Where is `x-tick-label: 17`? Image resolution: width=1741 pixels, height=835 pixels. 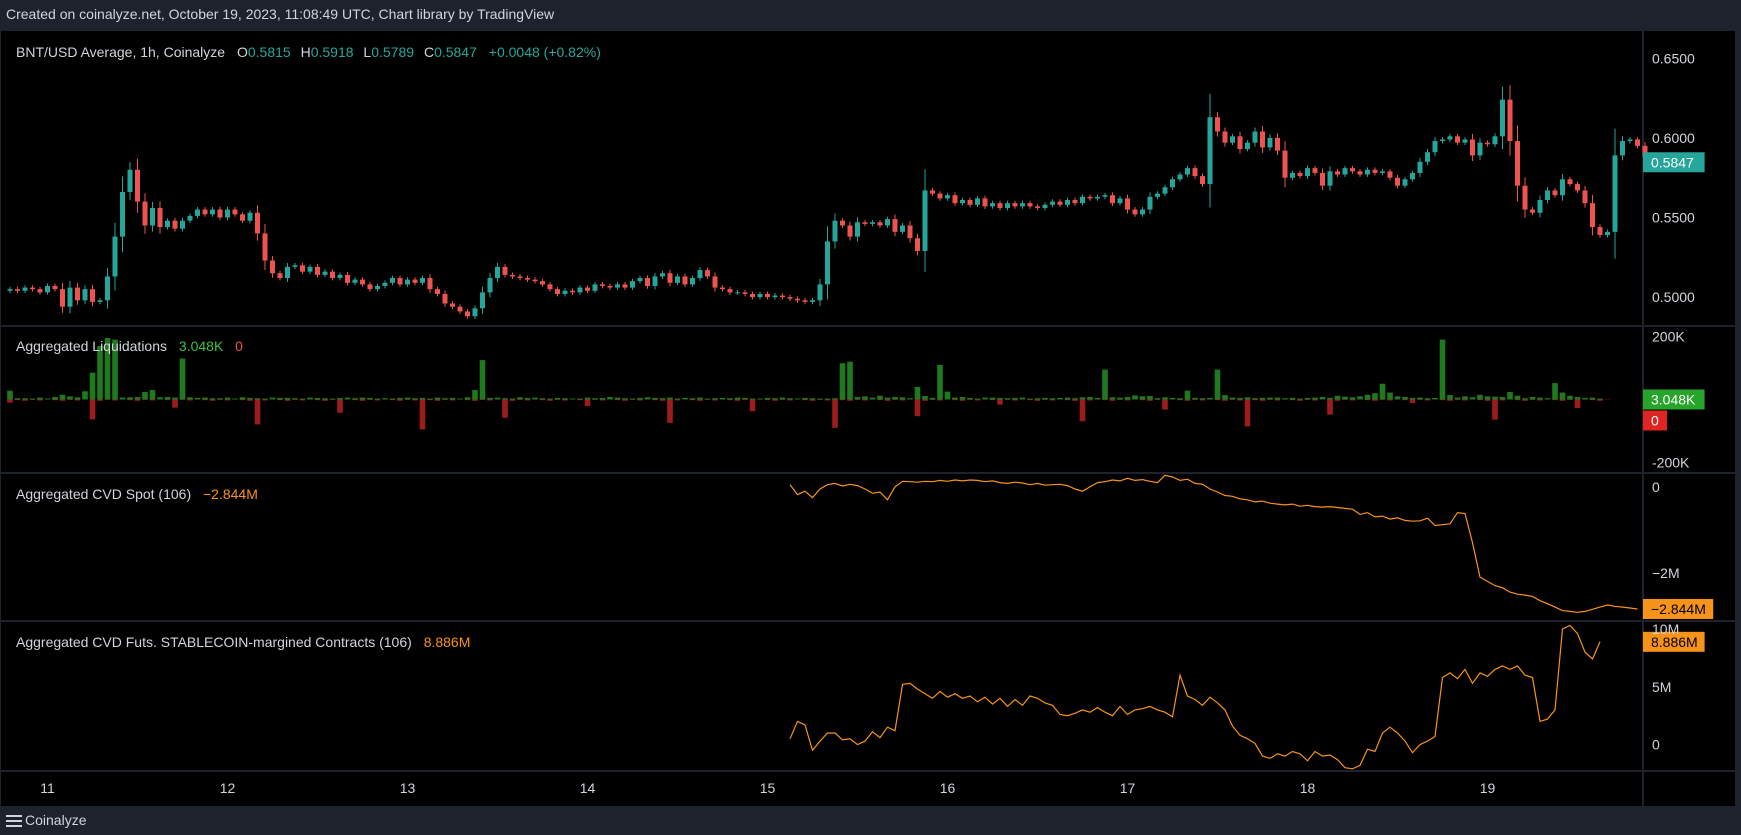 x-tick-label: 17 is located at coordinates (1128, 788).